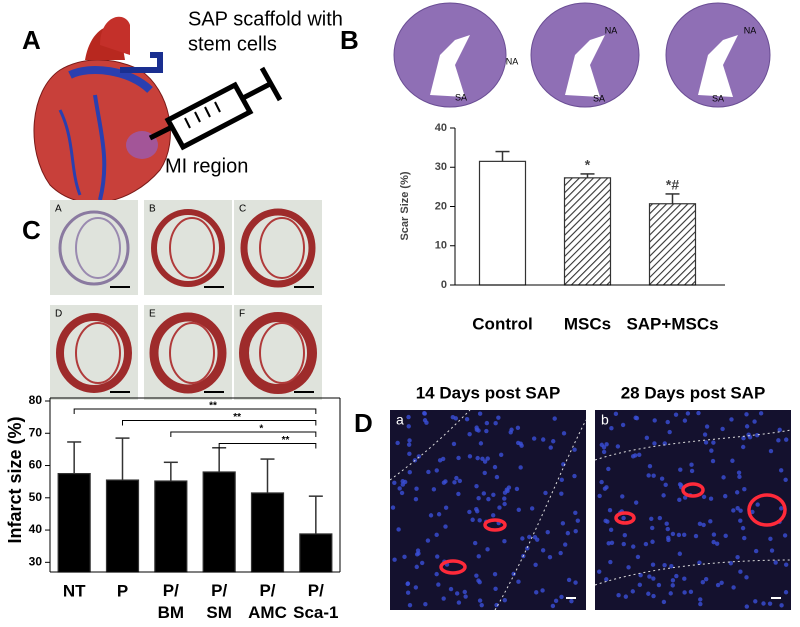 The height and width of the screenshot is (627, 800). I want to click on micrograph-label: C, so click(242, 209).